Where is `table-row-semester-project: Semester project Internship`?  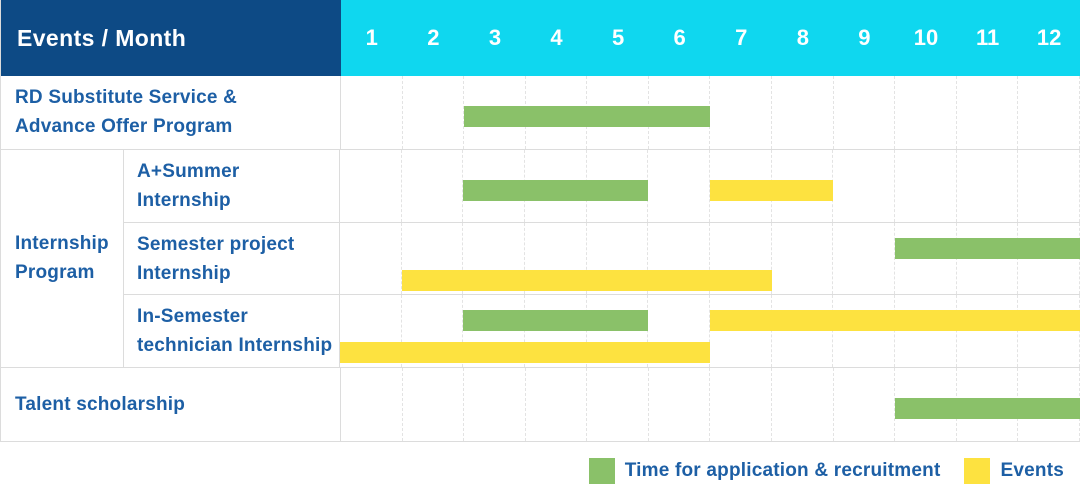
table-row-semester-project: Semester project Internship is located at coordinates (602, 259).